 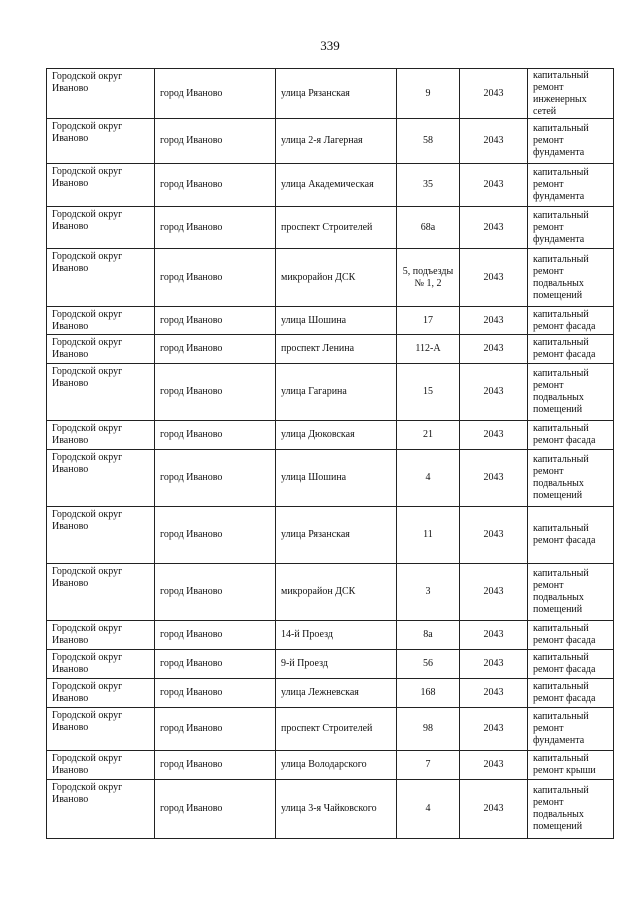 I want to click on house-number-cell: 68а, so click(x=428, y=227).